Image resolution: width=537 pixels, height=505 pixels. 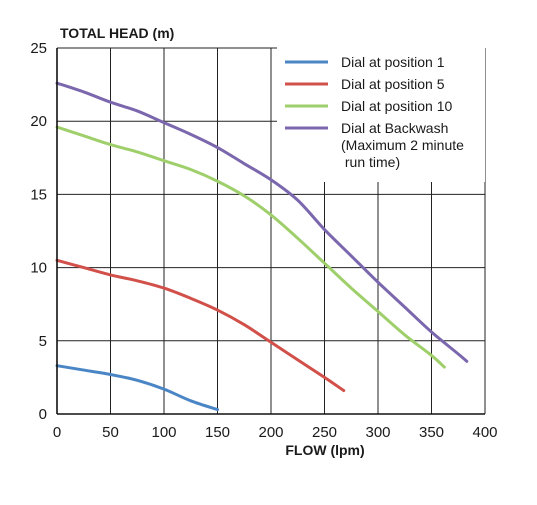 I want to click on x-tick-label: 250, so click(x=324, y=432).